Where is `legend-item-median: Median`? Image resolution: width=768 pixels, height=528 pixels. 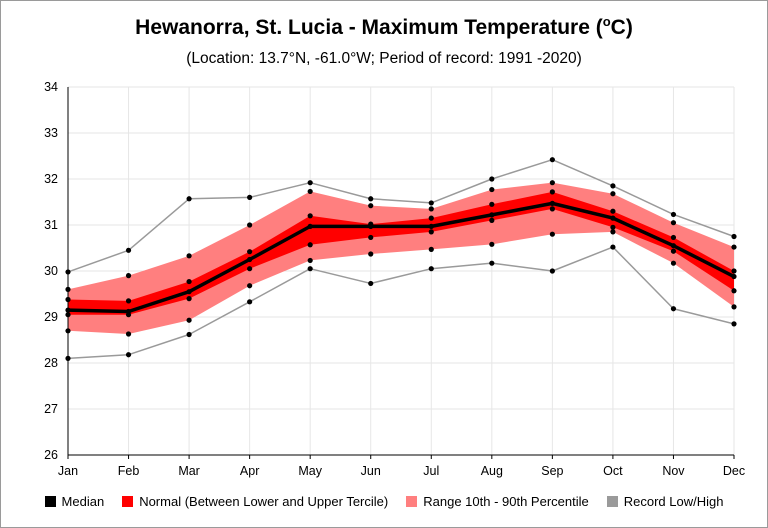 legend-item-median: Median is located at coordinates (74, 501).